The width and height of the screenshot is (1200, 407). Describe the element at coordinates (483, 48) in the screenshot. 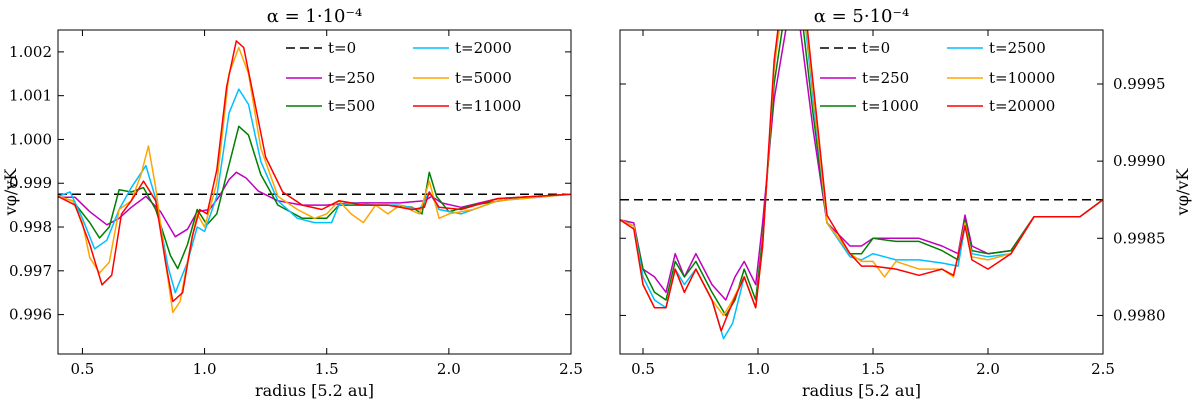

I see `legend-label-t=2000: t=2000` at that location.